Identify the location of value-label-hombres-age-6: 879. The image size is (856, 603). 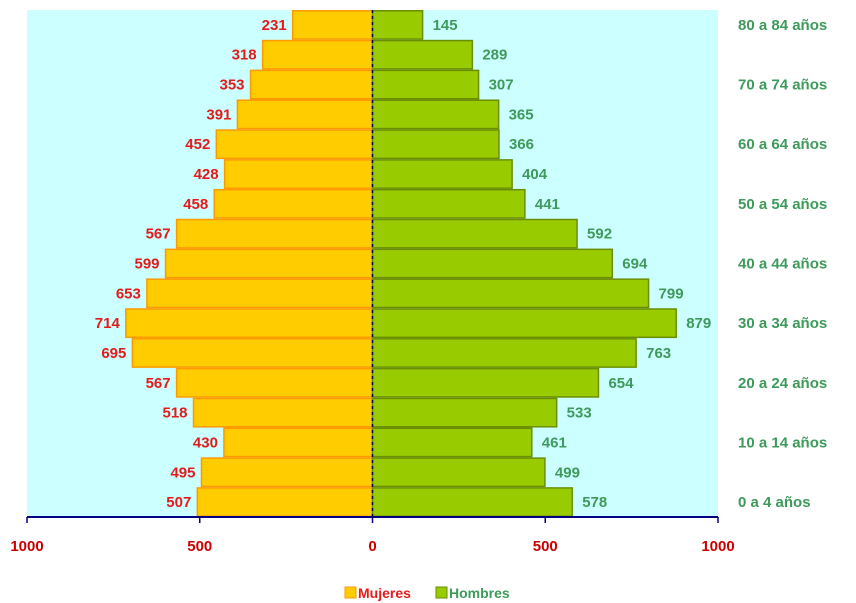
(698, 323).